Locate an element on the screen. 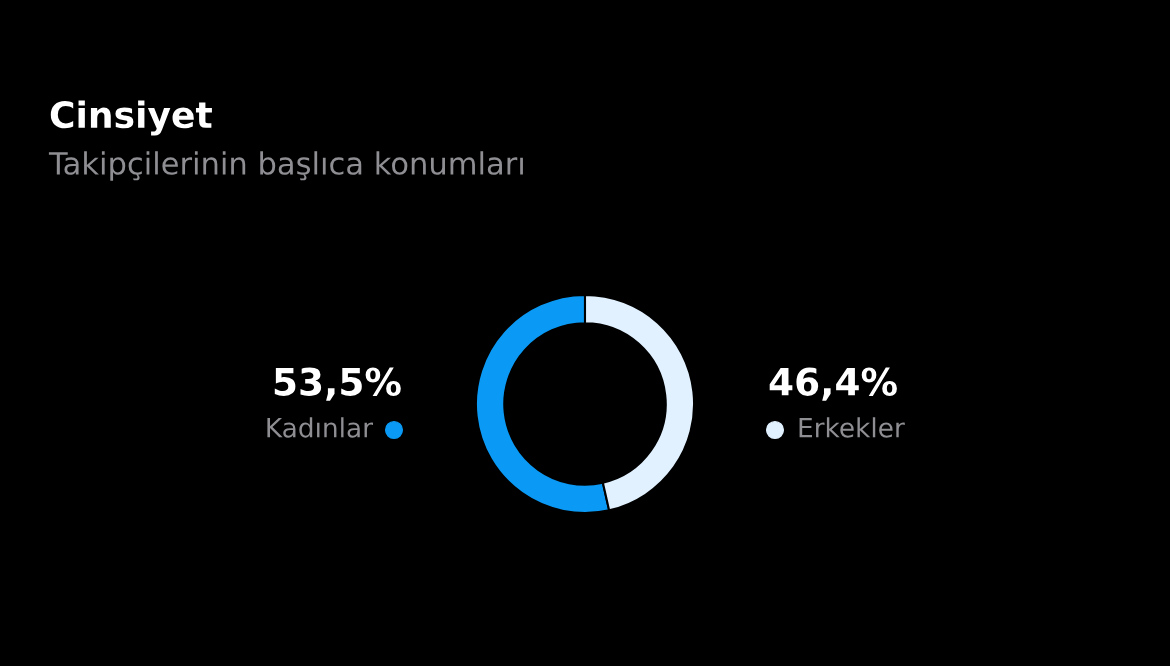 The height and width of the screenshot is (666, 1170). data-label: 46,4% is located at coordinates (833, 384).